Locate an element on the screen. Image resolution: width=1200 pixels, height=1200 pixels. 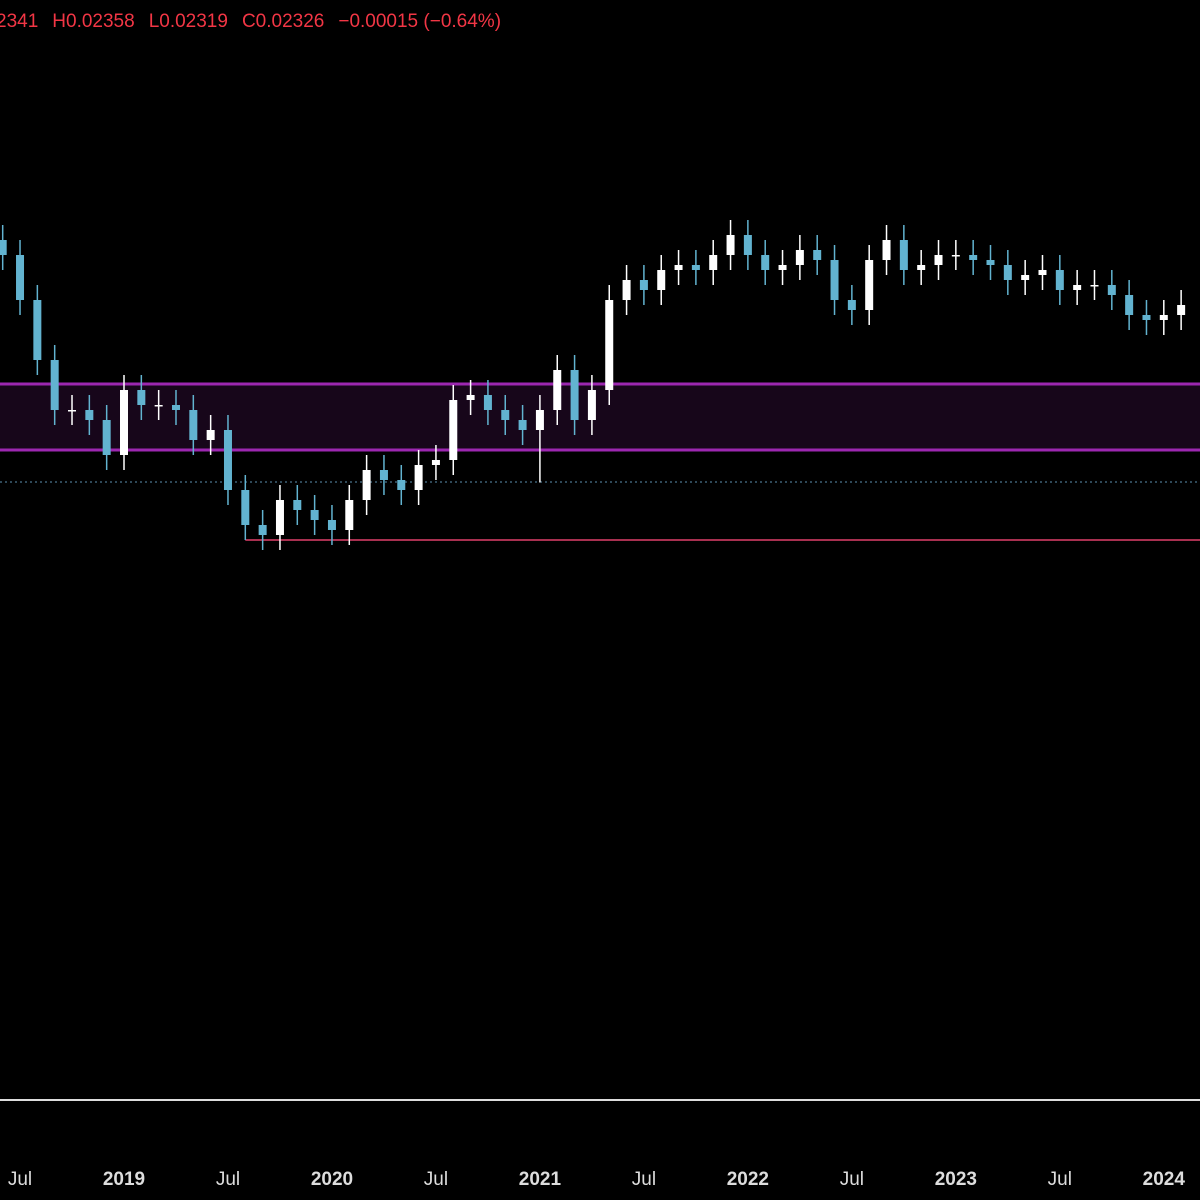
ohlc-value: C0.02326 is located at coordinates (283, 21).